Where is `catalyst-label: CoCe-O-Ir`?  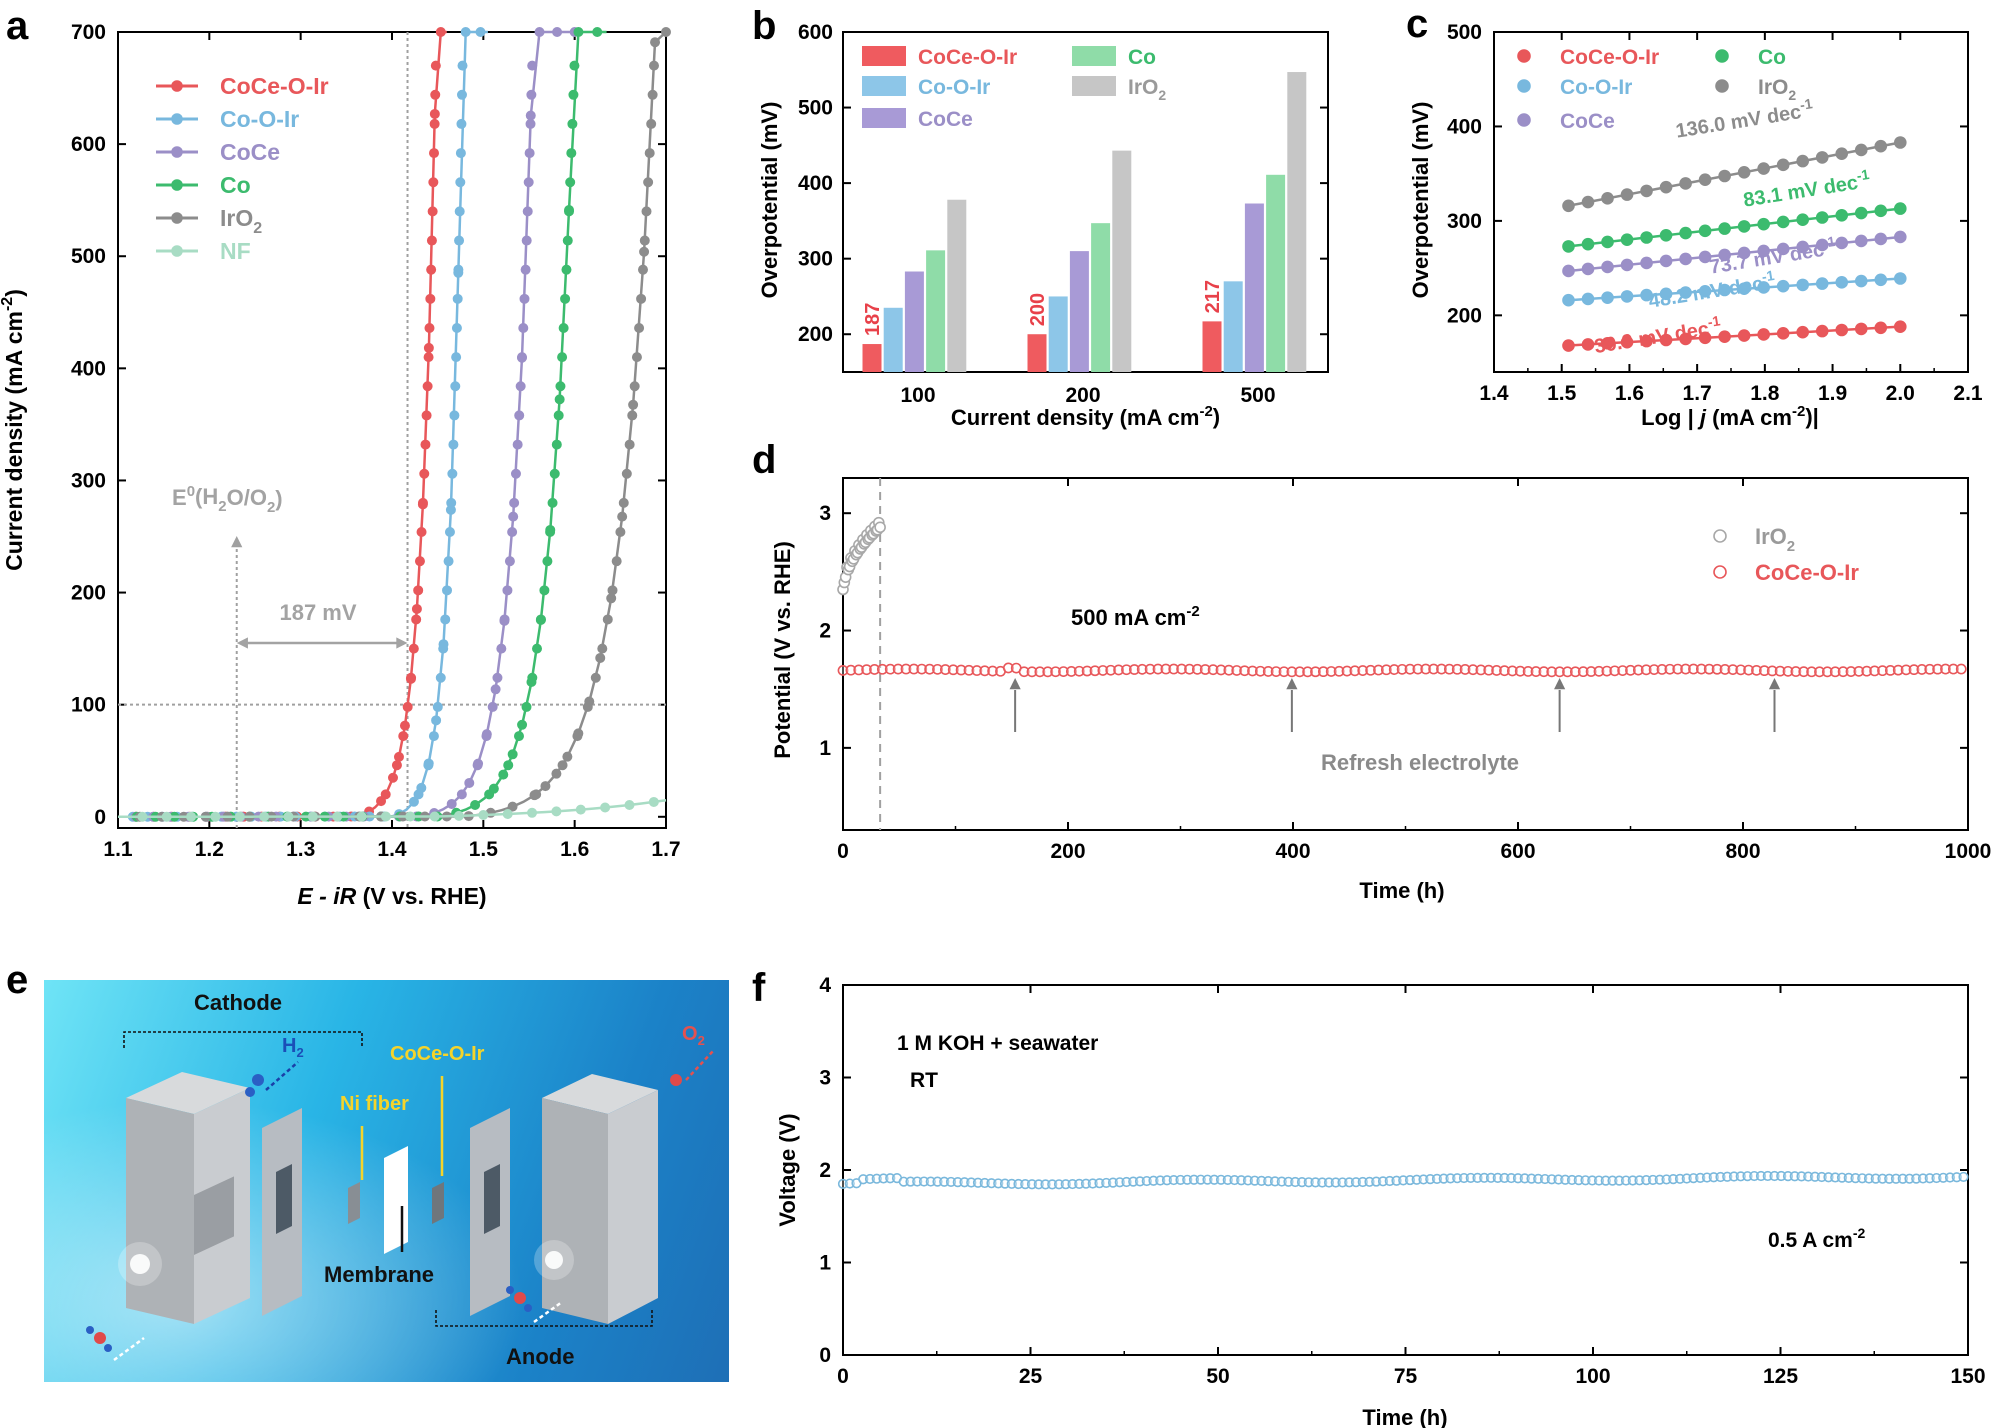 catalyst-label: CoCe-O-Ir is located at coordinates (437, 1054).